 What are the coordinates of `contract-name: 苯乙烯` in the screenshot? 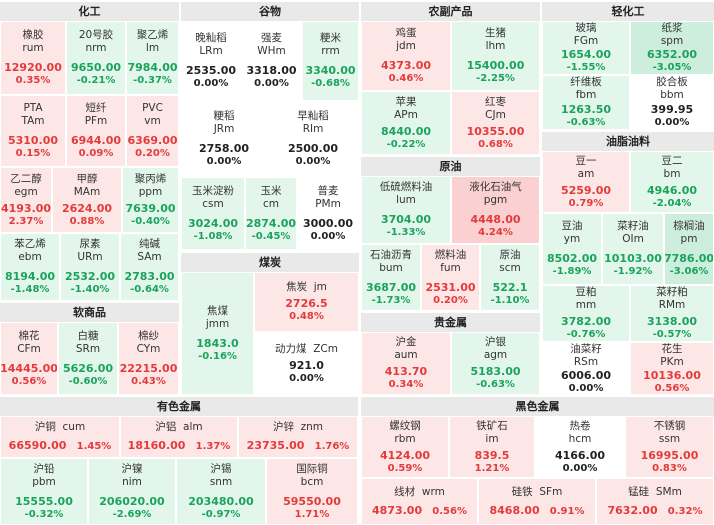 It's located at (30, 244).